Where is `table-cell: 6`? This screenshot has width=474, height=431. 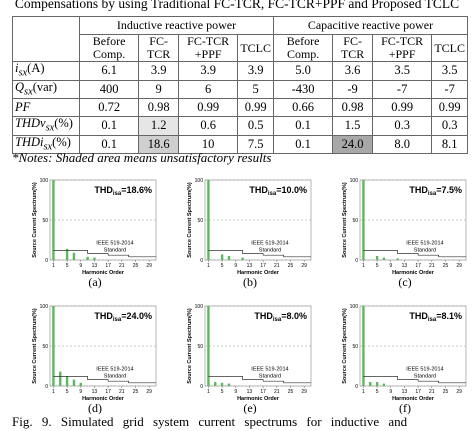 table-cell: 6 is located at coordinates (208, 89).